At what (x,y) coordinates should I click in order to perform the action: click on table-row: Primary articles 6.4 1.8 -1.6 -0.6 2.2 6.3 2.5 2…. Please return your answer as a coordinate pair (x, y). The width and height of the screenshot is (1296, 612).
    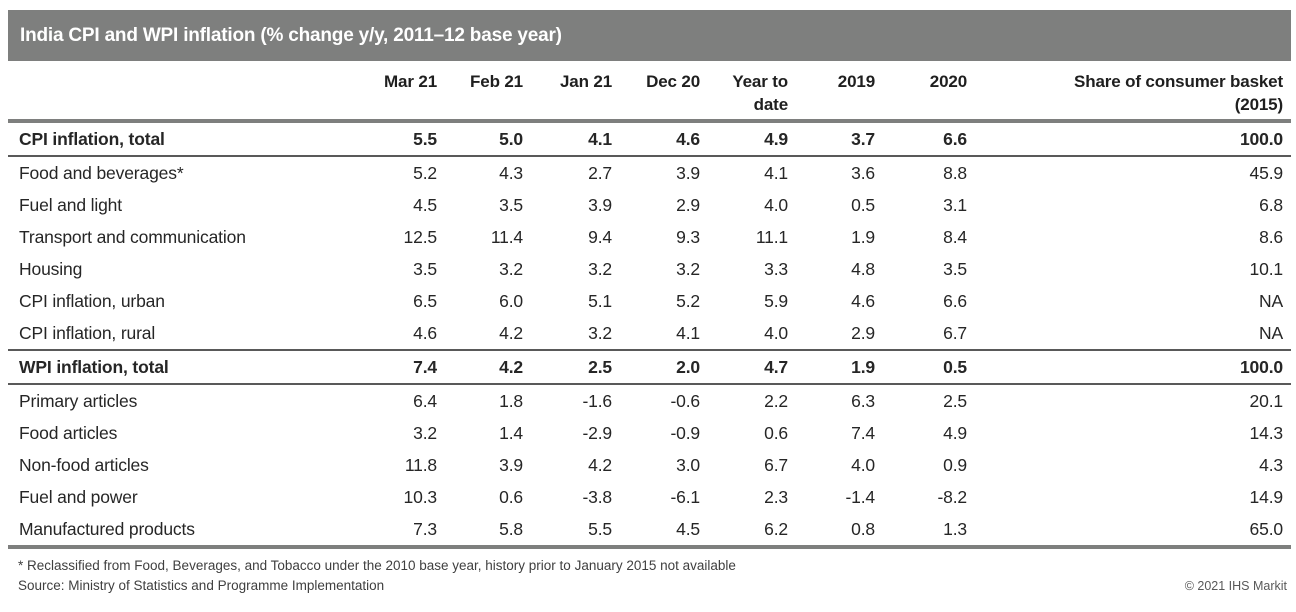
    Looking at the image, I should click on (649, 400).